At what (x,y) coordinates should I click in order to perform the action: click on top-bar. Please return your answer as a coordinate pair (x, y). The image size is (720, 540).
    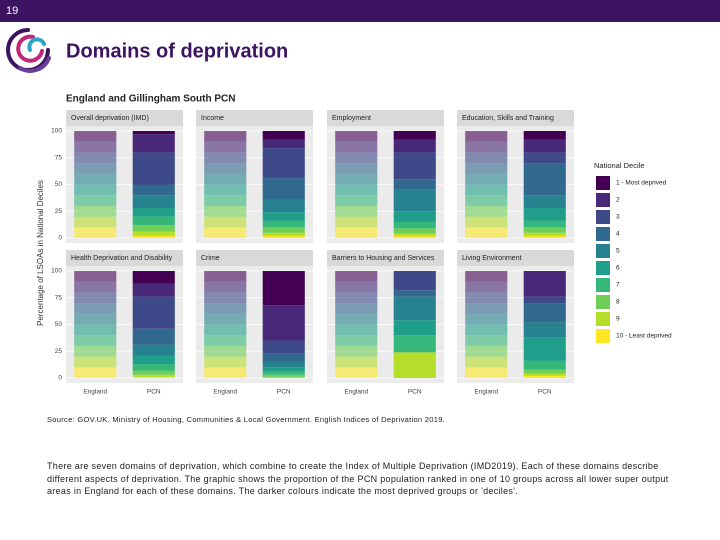
    Looking at the image, I should click on (360, 11).